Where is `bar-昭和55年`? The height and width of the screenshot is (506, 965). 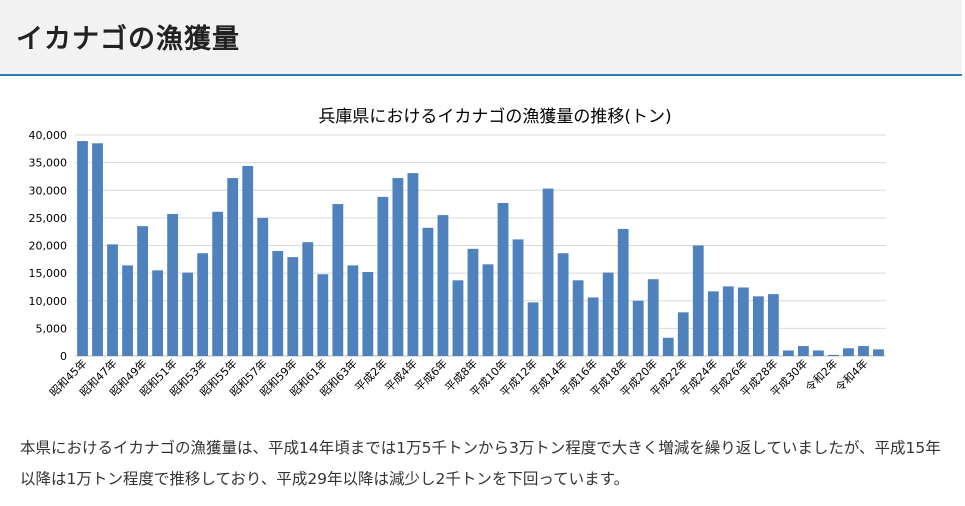 bar-昭和55年 is located at coordinates (233, 267).